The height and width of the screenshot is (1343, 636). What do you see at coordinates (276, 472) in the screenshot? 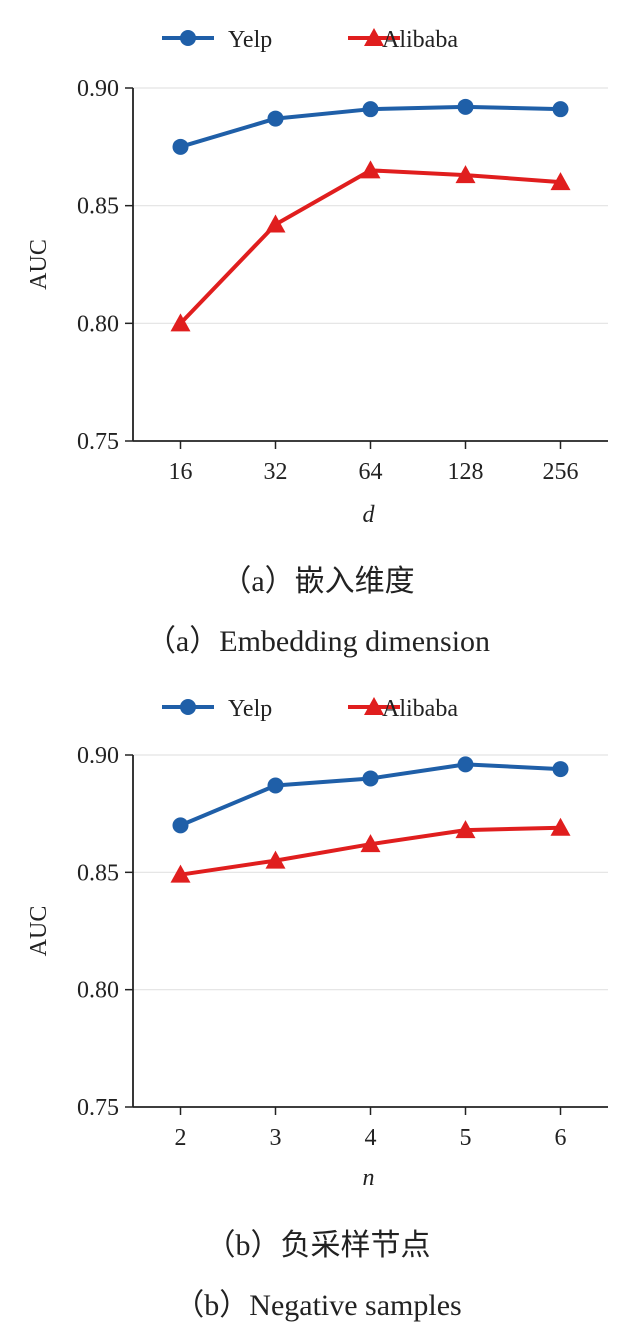
I see `x-tick-label: 32` at bounding box center [276, 472].